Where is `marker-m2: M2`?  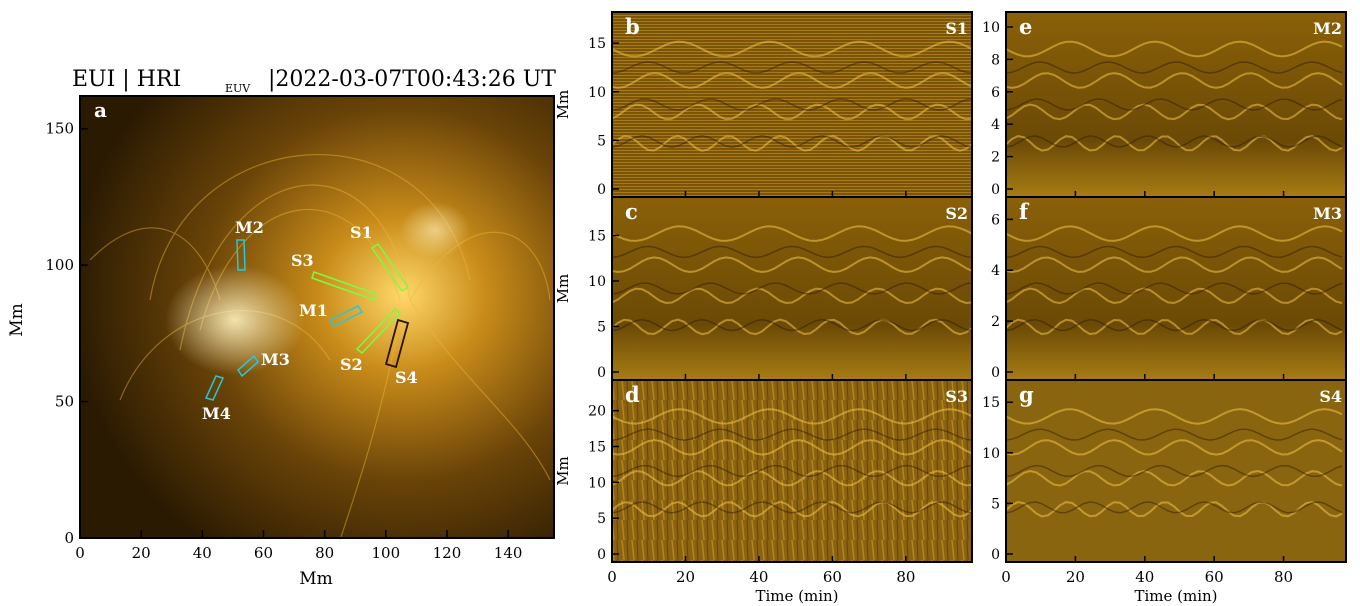 marker-m2: M2 is located at coordinates (249, 244).